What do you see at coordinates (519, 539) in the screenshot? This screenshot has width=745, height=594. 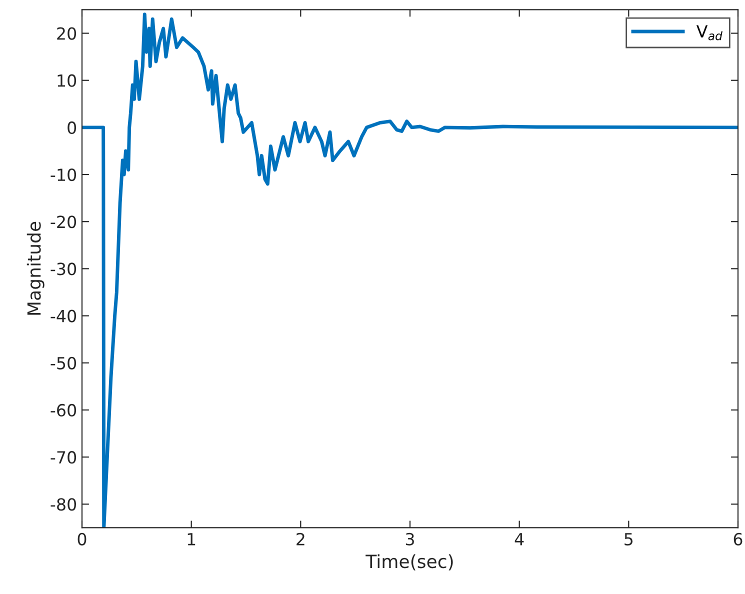 I see `x-tick-label: 4` at bounding box center [519, 539].